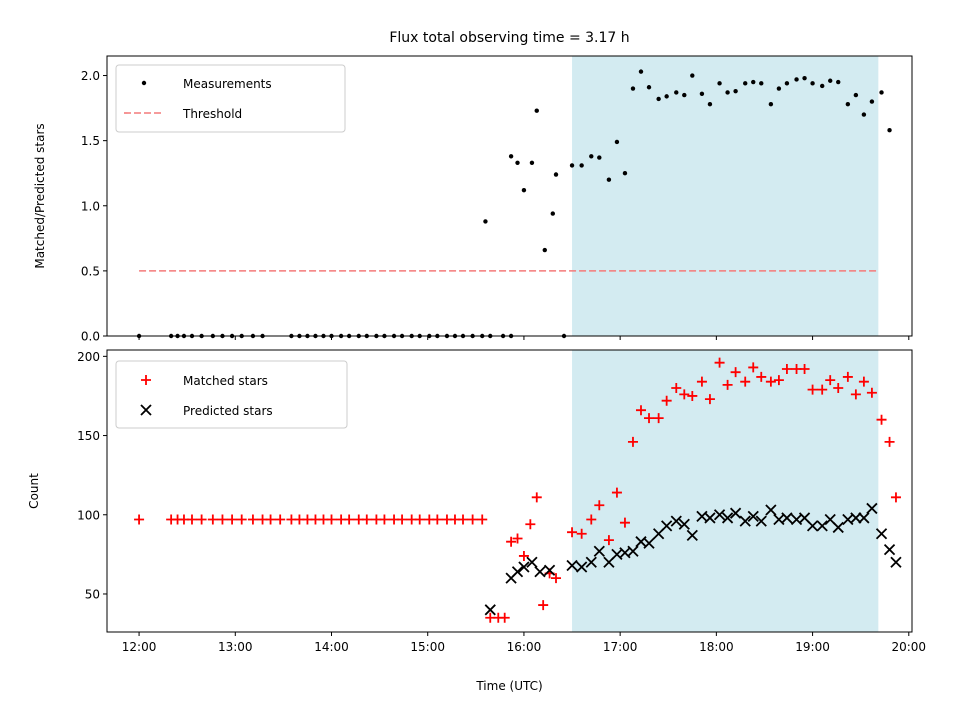 The height and width of the screenshot is (720, 960). What do you see at coordinates (508, 686) in the screenshot?
I see `x-axis-label: Time (UTC)` at bounding box center [508, 686].